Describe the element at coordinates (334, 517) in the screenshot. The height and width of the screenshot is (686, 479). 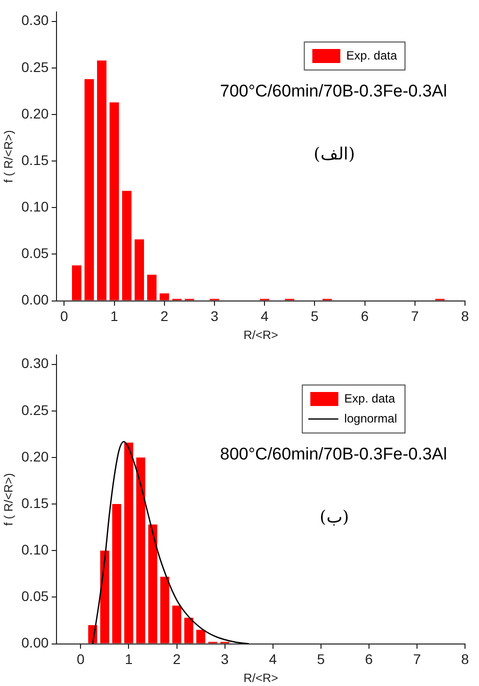
I see `annotation: (ب)` at that location.